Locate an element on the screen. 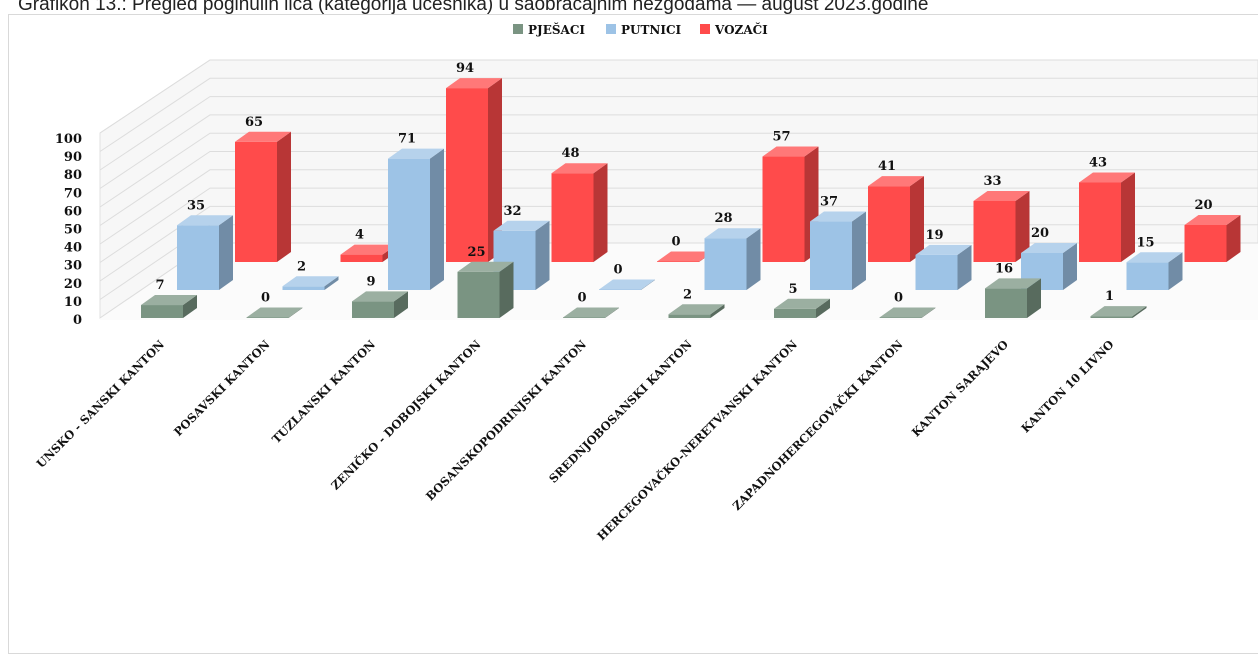  y-tick-label: 10 is located at coordinates (73, 302).